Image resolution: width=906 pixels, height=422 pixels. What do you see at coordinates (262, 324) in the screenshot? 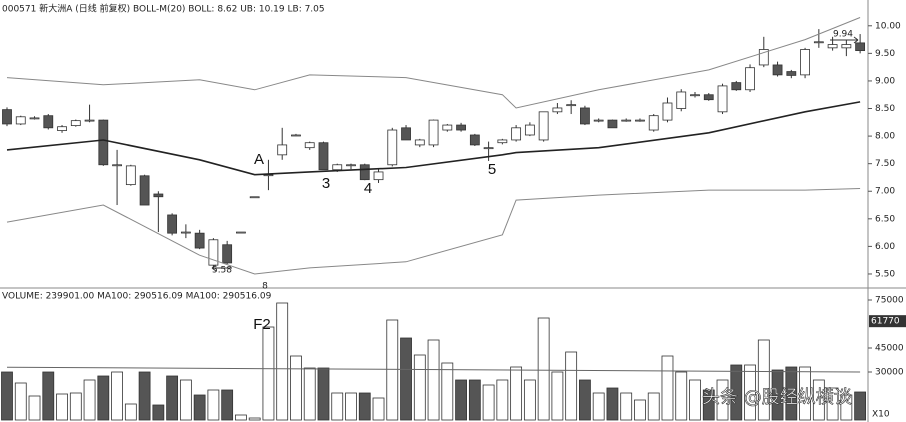
I see `annotation: F2` at bounding box center [262, 324].